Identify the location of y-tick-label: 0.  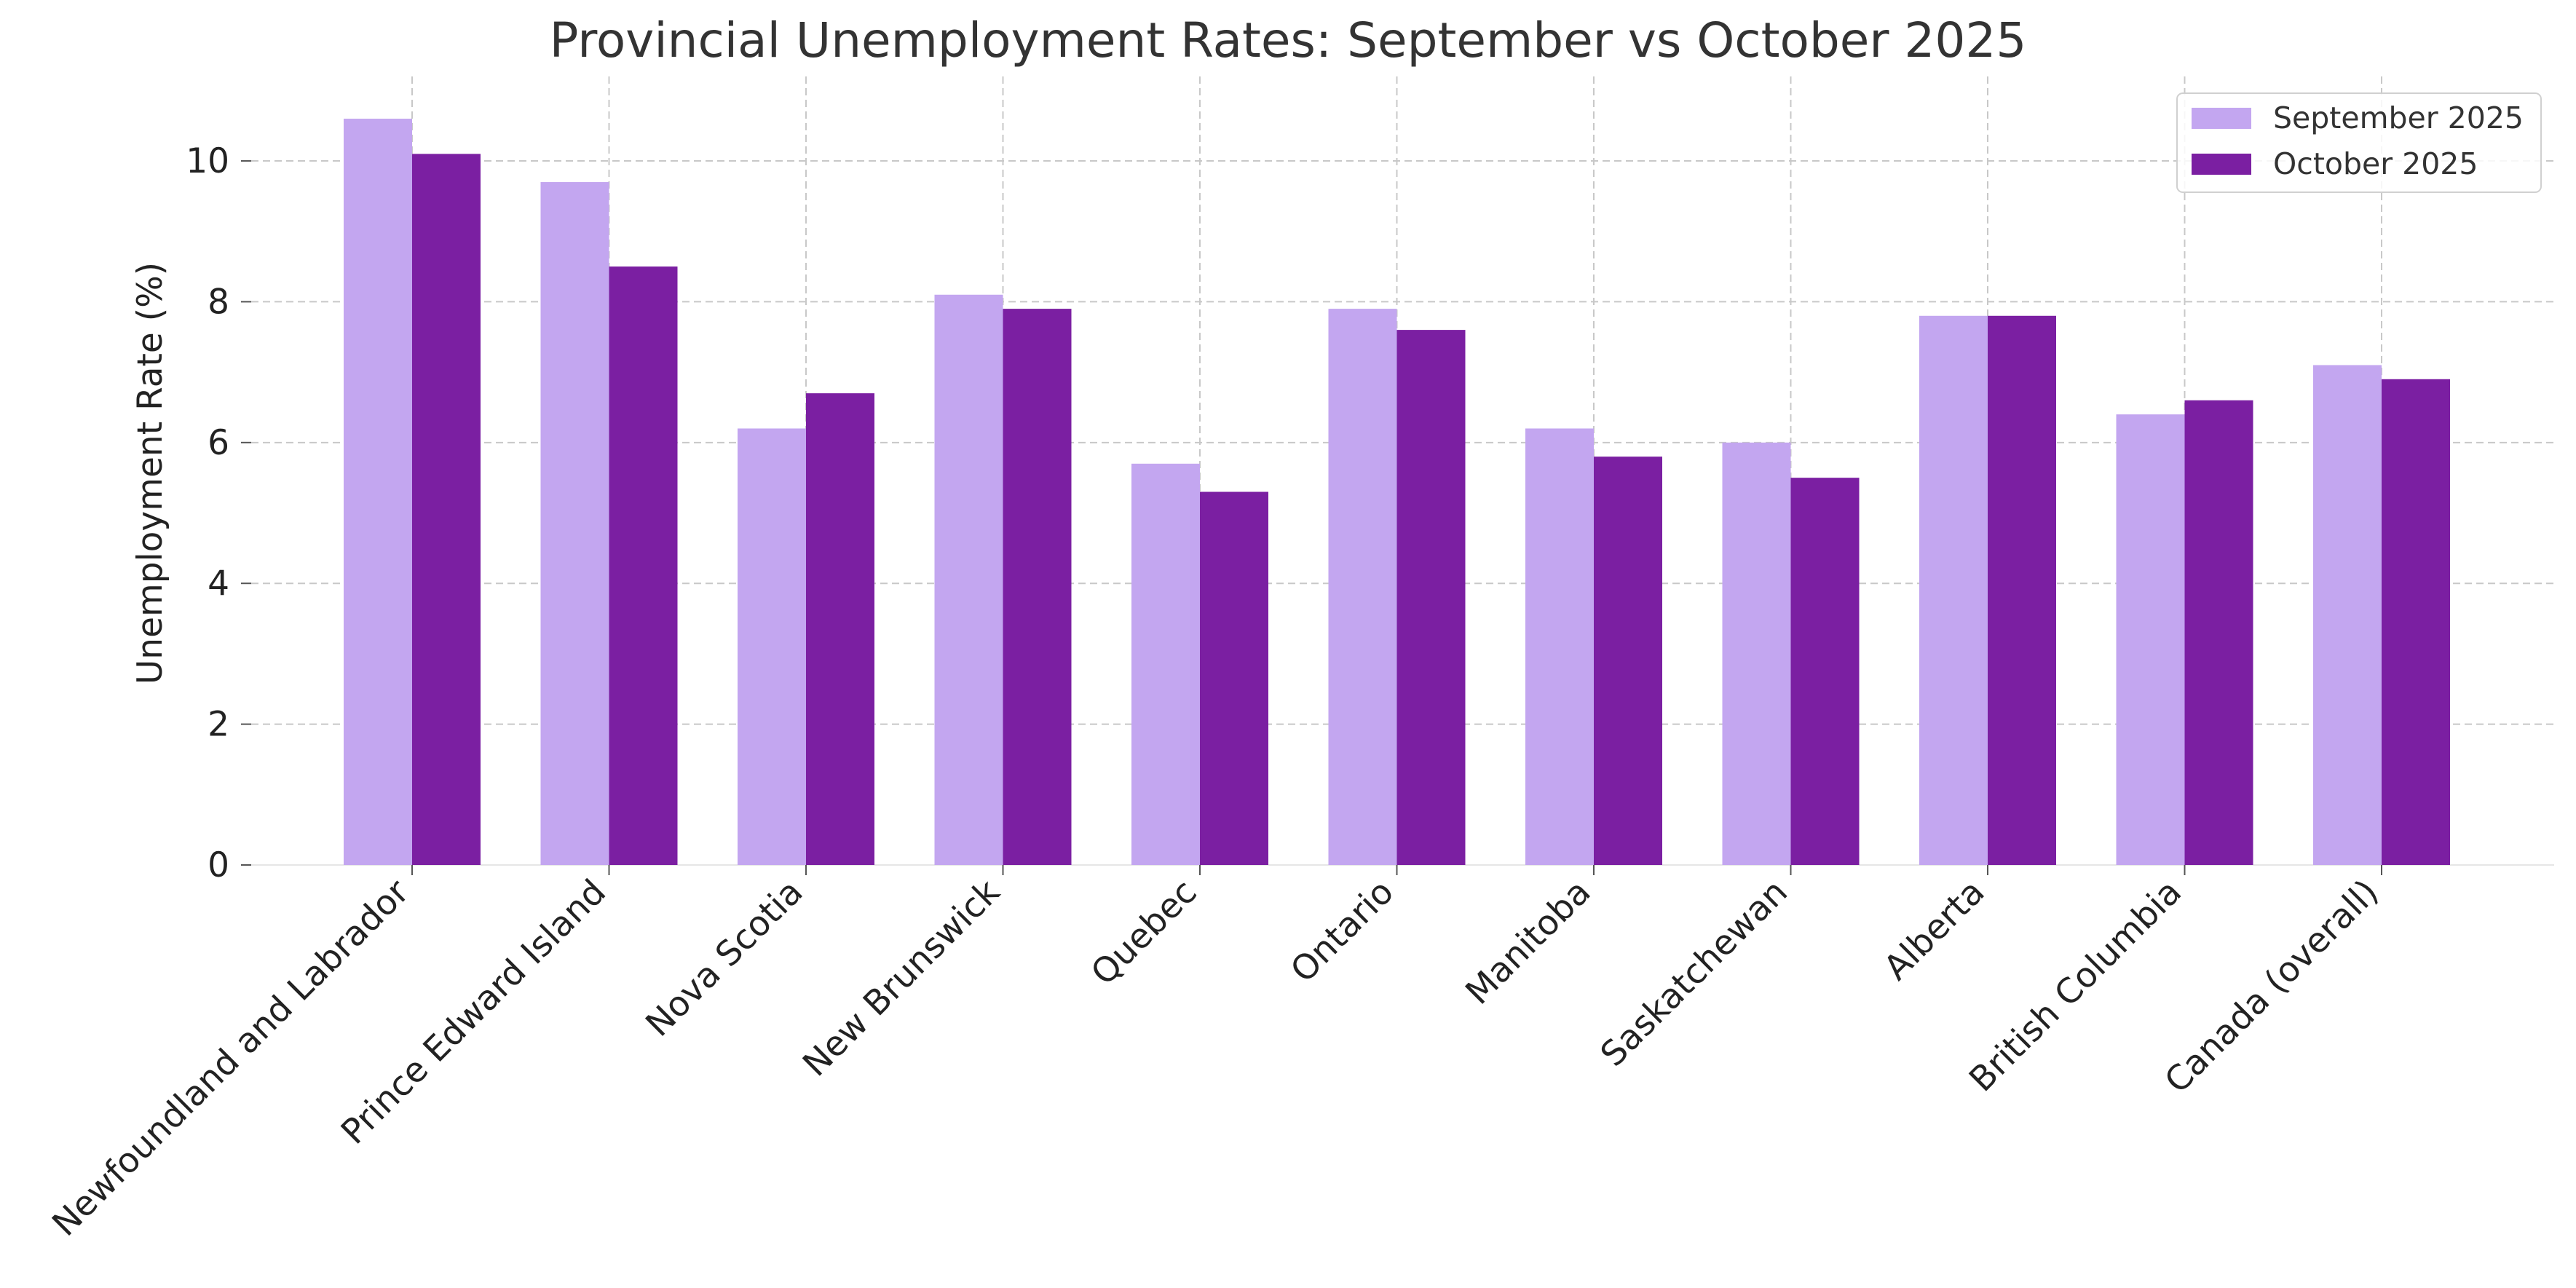
(218, 865).